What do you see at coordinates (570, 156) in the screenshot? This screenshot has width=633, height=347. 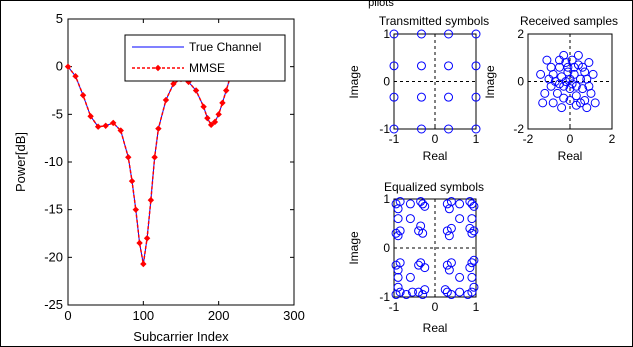 I see `received-xlabel: Real` at bounding box center [570, 156].